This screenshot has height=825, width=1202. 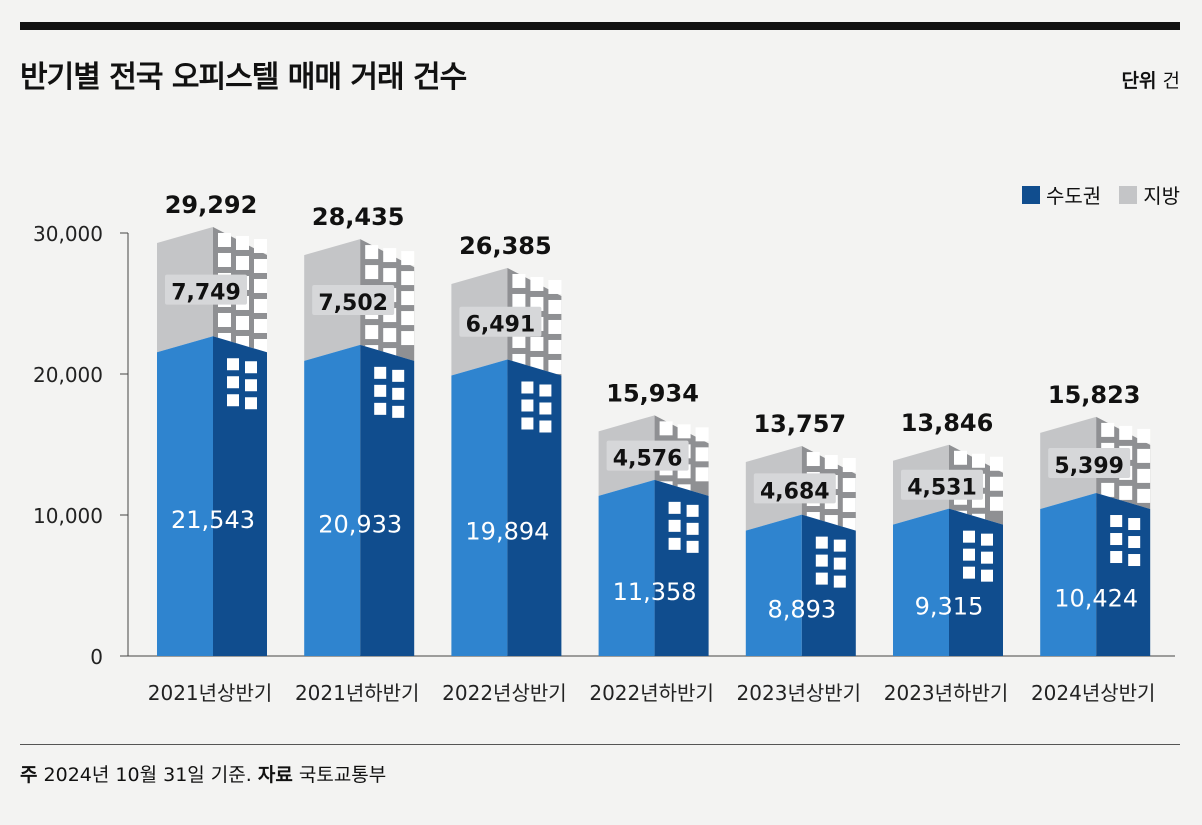 I want to click on total-value-label: 28,435, so click(x=358, y=217).